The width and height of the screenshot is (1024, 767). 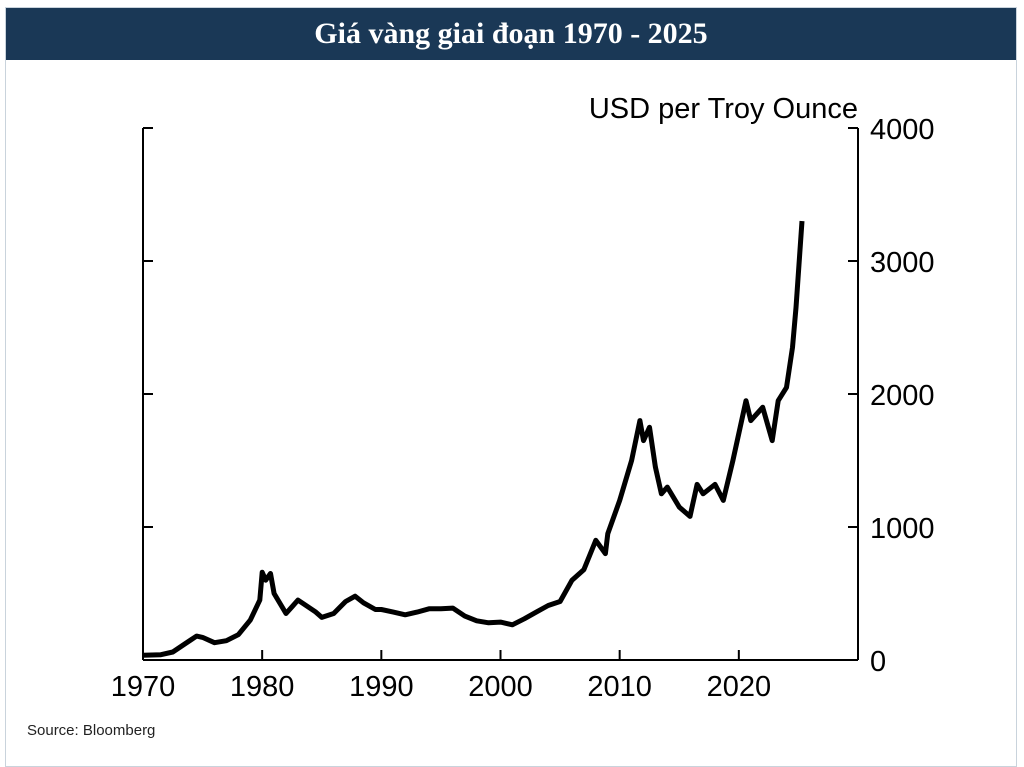 What do you see at coordinates (723, 109) in the screenshot?
I see `y-axis-label: USD per Troy Ounce` at bounding box center [723, 109].